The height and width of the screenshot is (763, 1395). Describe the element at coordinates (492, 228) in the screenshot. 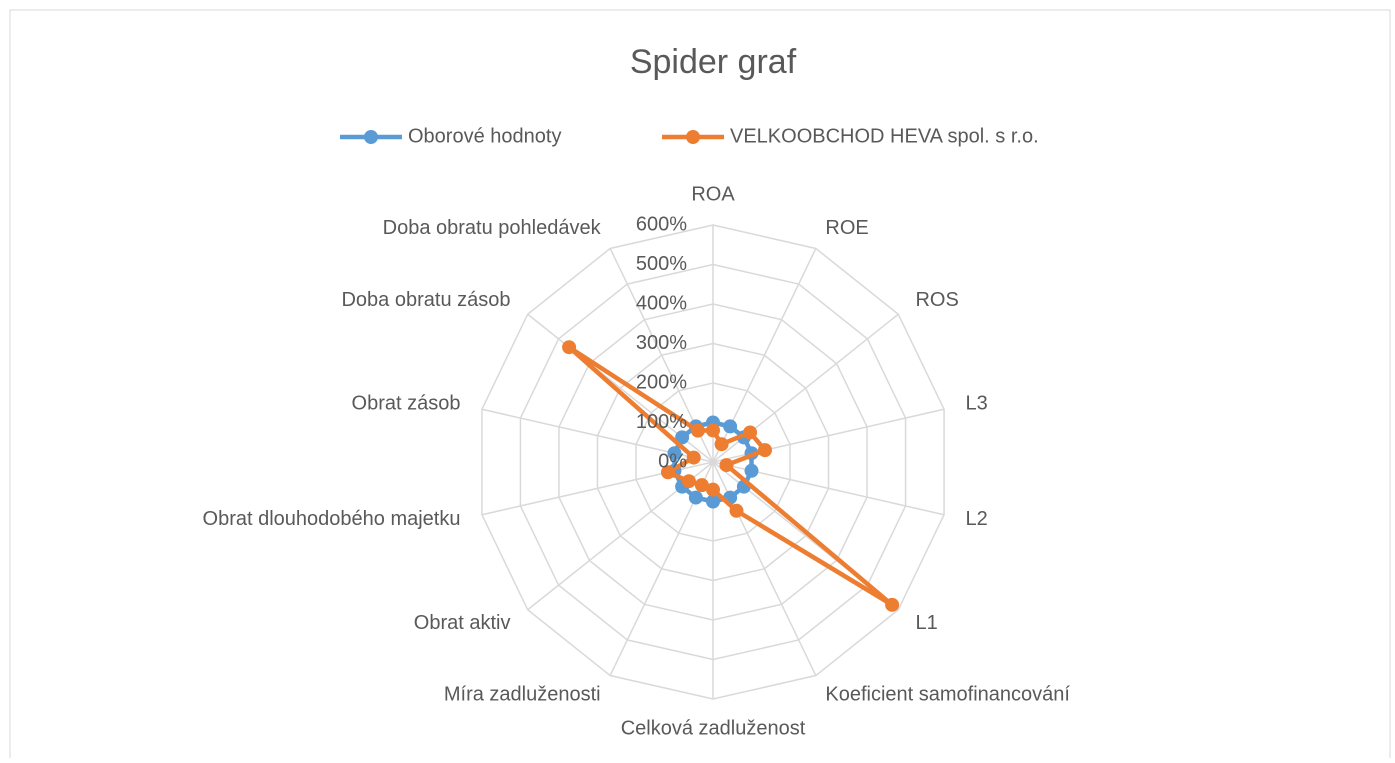

I see `category-label: Doba obratu pohledávek` at that location.